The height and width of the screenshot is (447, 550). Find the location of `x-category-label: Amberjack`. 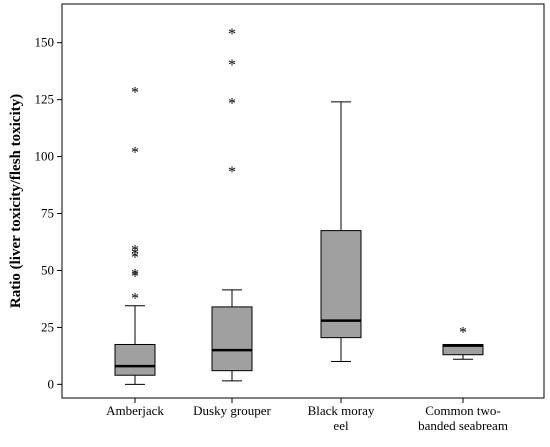

x-category-label: Amberjack is located at coordinates (135, 410).